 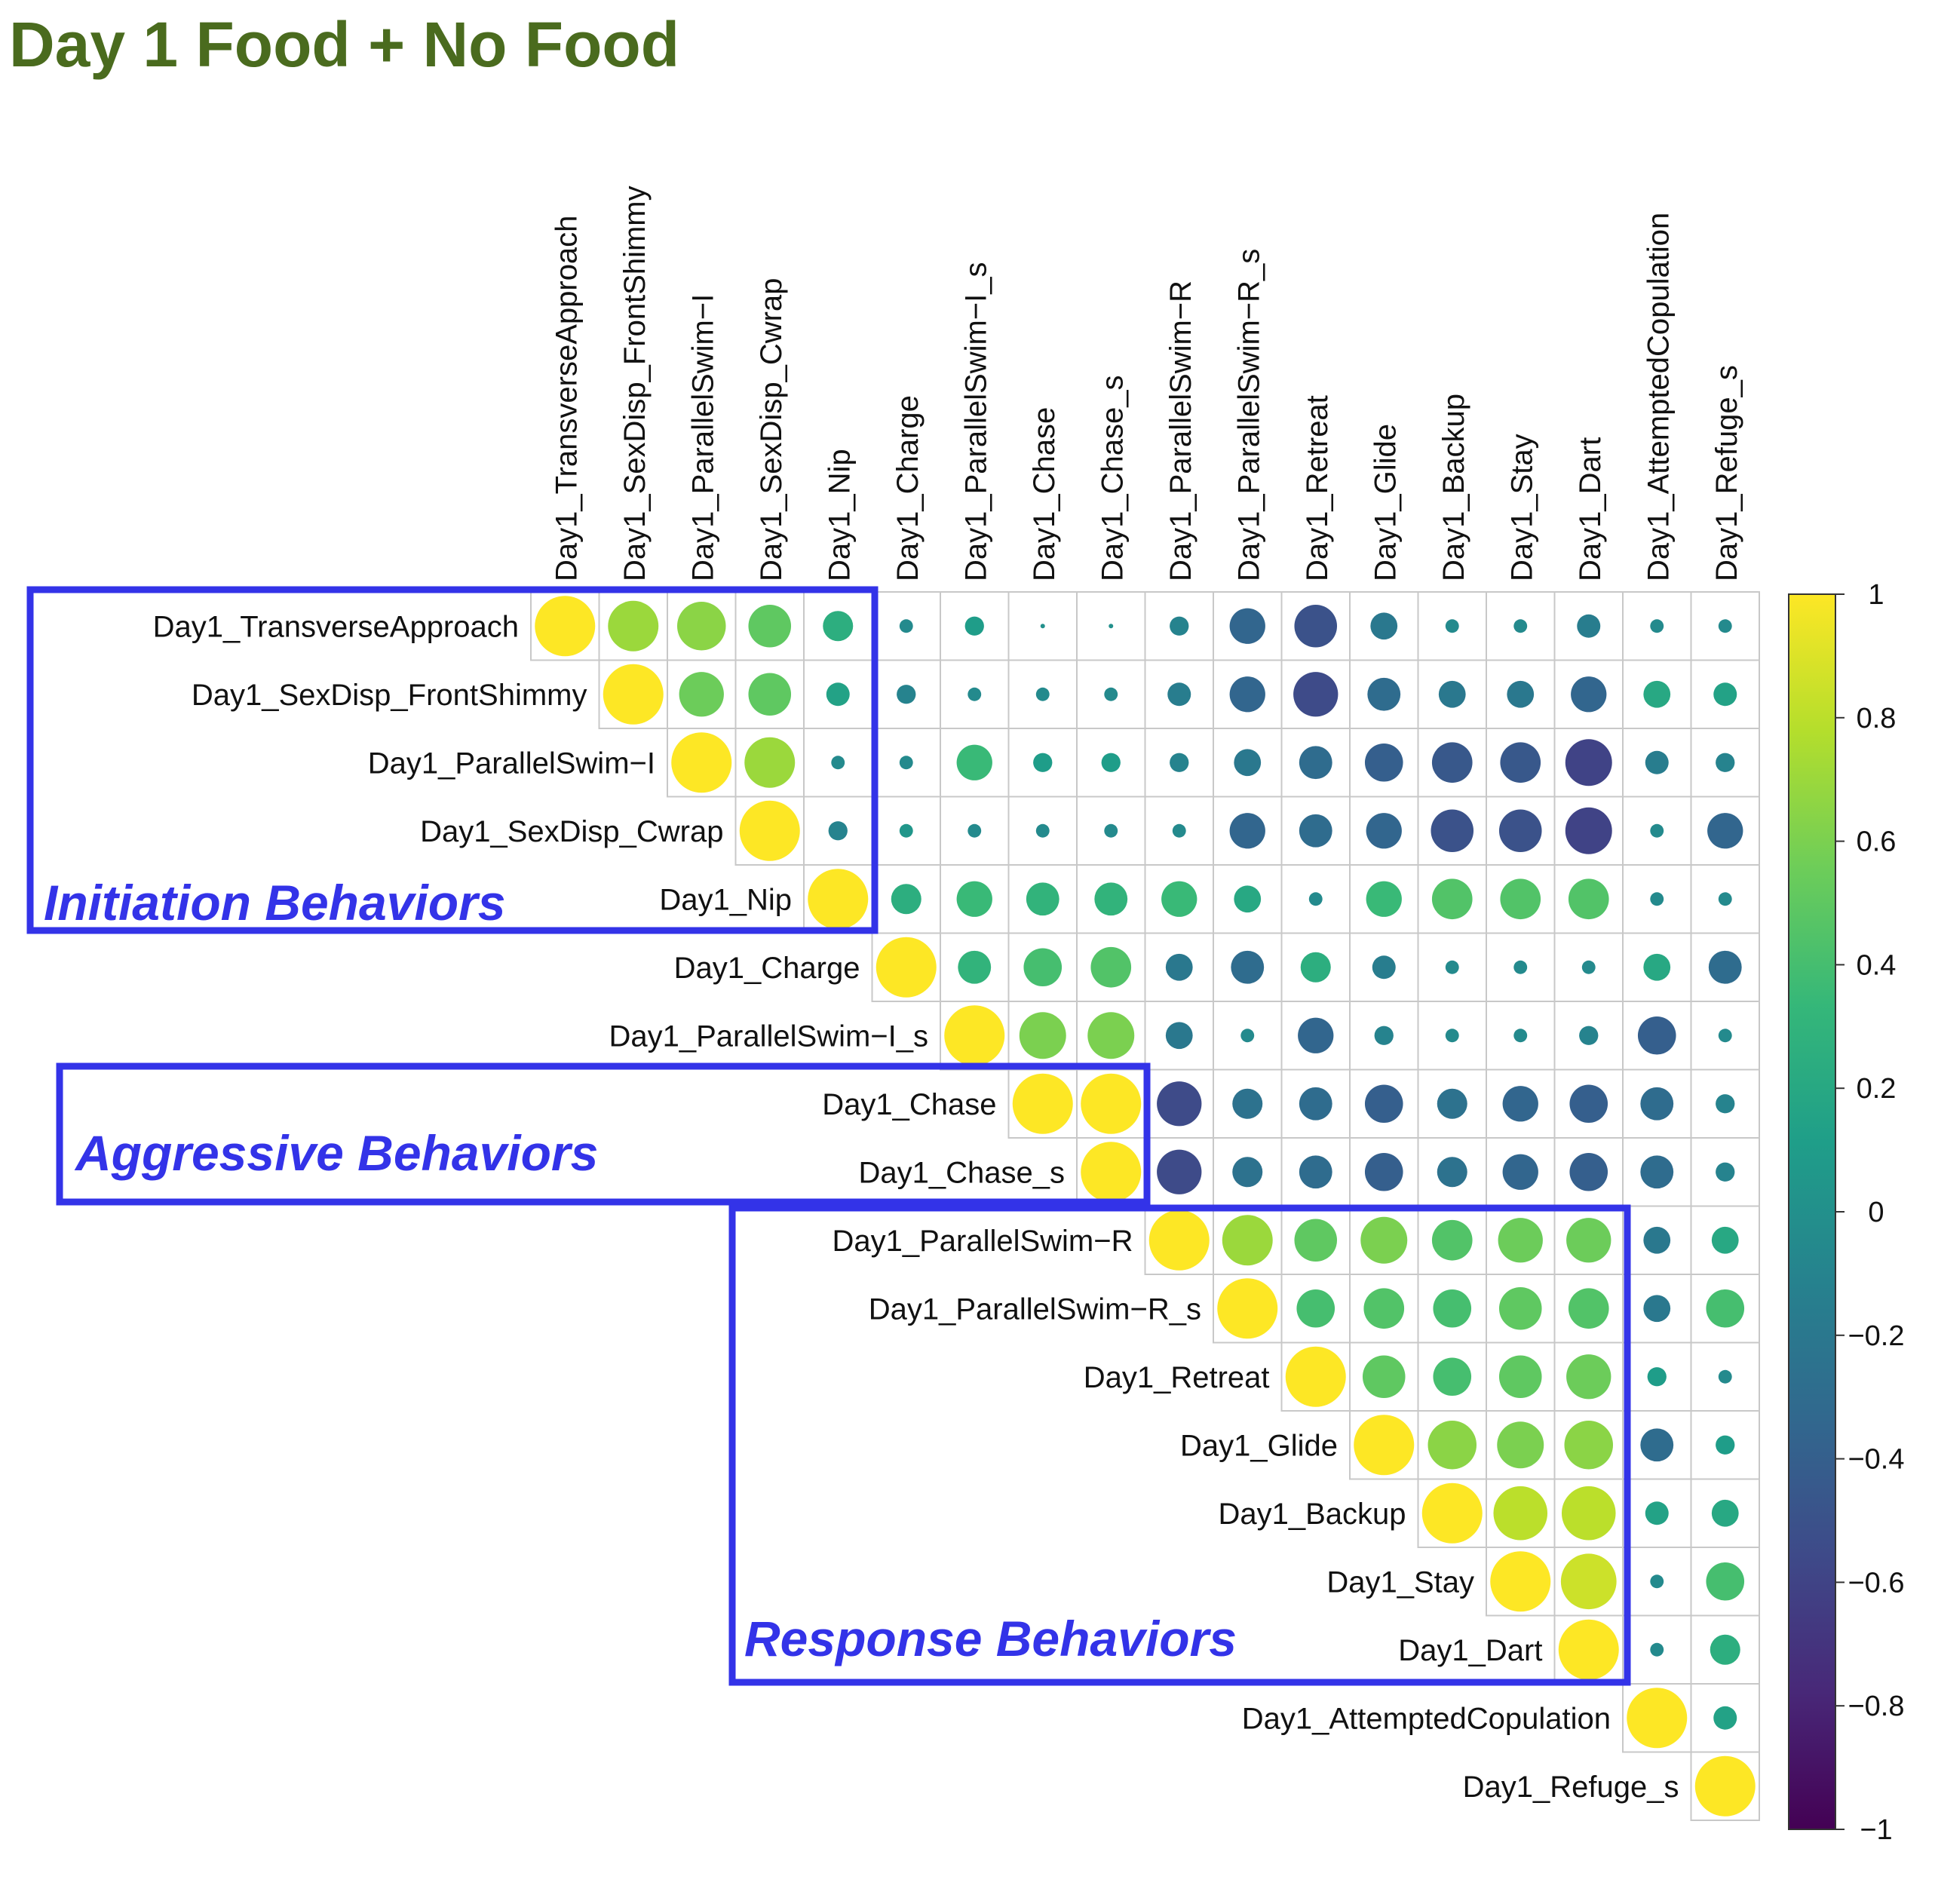 What do you see at coordinates (1180, 431) in the screenshot?
I see `col-label-day1-parallelswim-r: Day1_ParallelSwim−R` at bounding box center [1180, 431].